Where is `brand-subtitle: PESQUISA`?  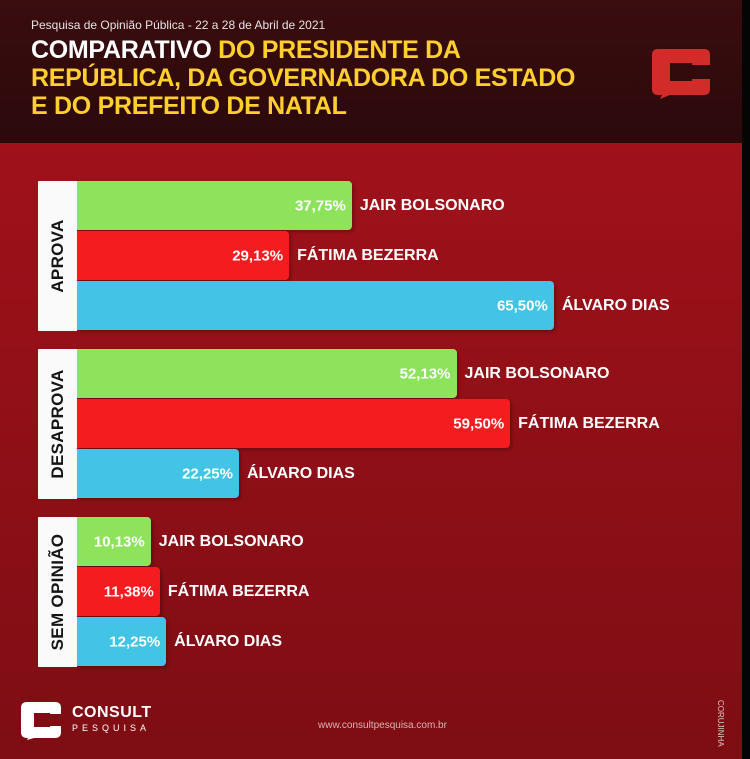
brand-subtitle: PESQUISA is located at coordinates (111, 728).